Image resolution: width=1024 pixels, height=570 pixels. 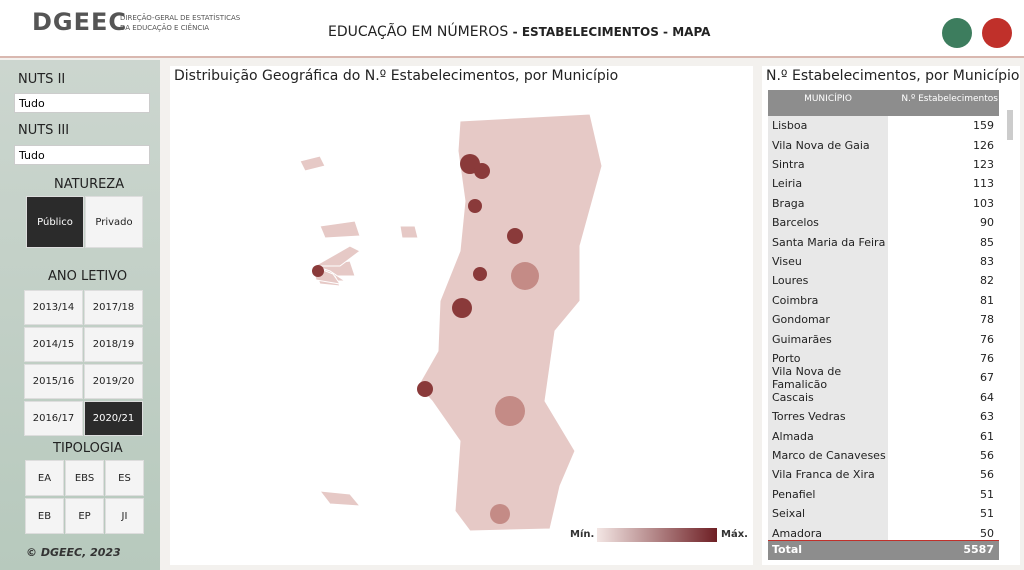 What do you see at coordinates (114, 222) in the screenshot?
I see `toggle-button: Privado` at bounding box center [114, 222].